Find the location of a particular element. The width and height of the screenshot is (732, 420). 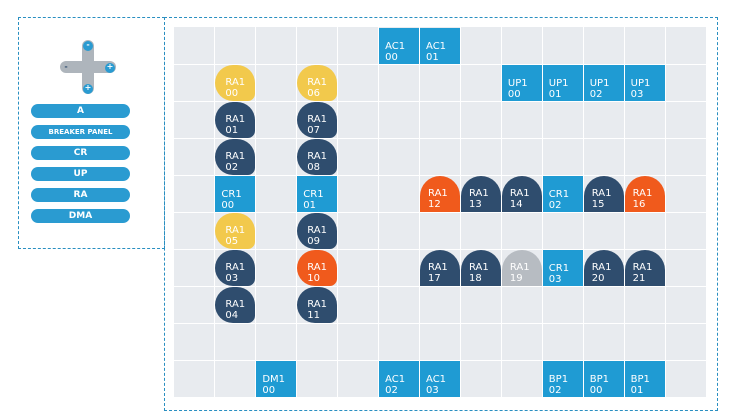

rack-tile-ra1-17: RA1 17 is located at coordinates (440, 267).